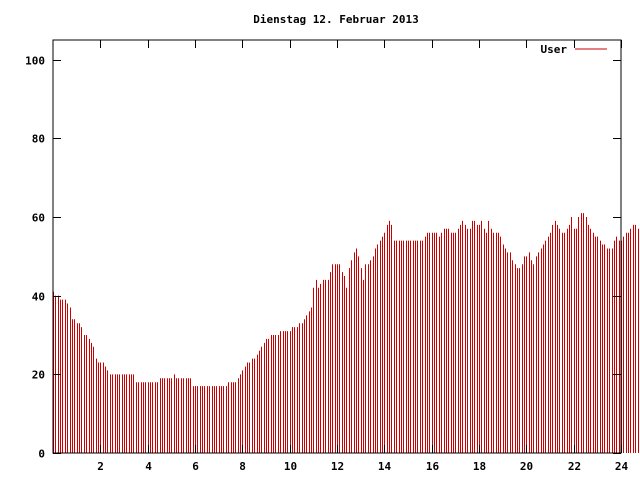  I want to click on x-tick-label: 22, so click(574, 466).